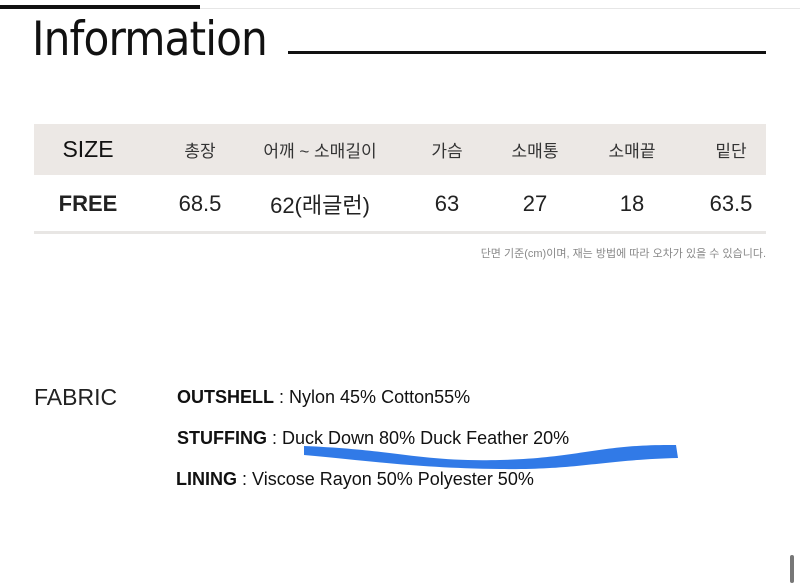  What do you see at coordinates (400, 232) in the screenshot?
I see `table-bottom-rule` at bounding box center [400, 232].